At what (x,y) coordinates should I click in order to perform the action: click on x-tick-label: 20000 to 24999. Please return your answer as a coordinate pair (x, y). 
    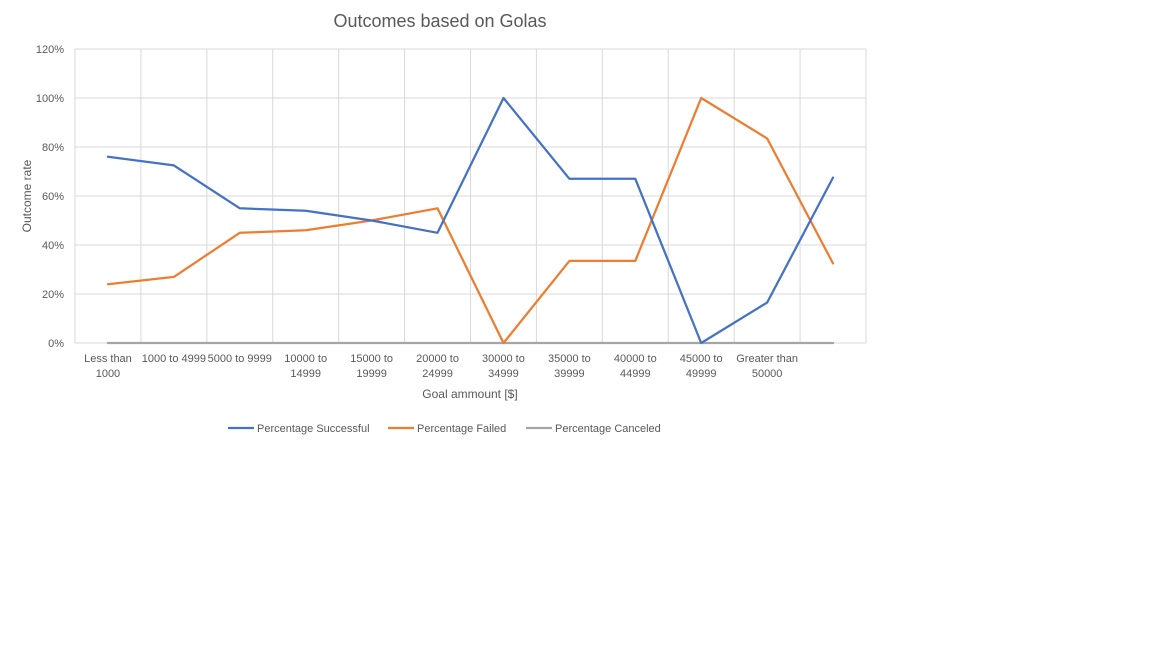
    Looking at the image, I should click on (437, 366).